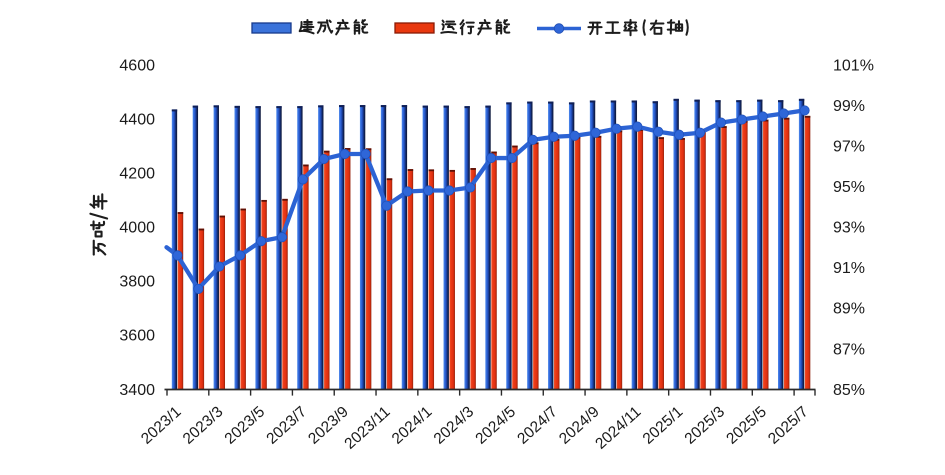 The image size is (945, 475). I want to click on svg-text: 99%, so click(849, 106).